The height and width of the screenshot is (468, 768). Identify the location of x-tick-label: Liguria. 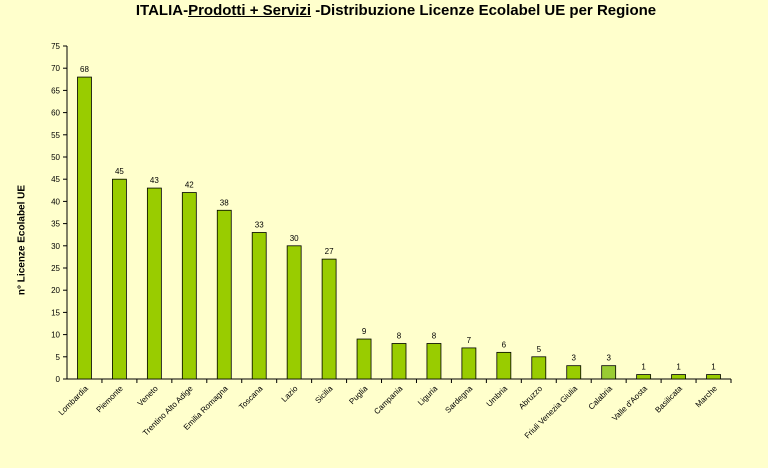
(428, 396).